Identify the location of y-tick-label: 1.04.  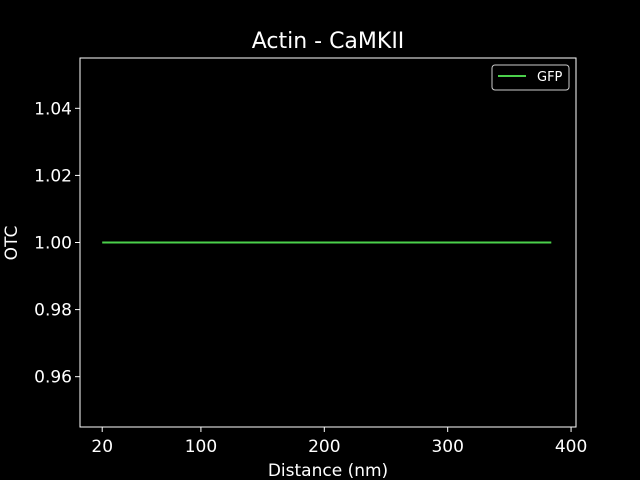
(53, 109).